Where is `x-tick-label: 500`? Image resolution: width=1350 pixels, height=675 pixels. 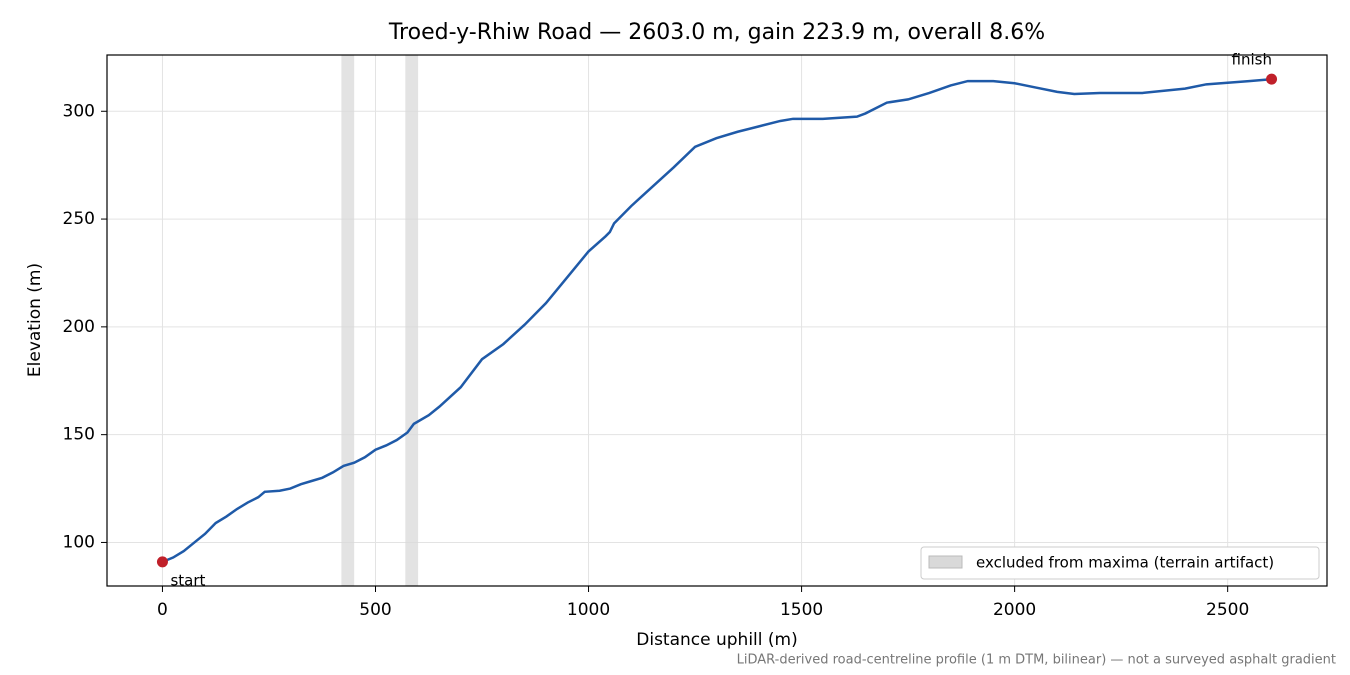
x-tick-label: 500 is located at coordinates (375, 610).